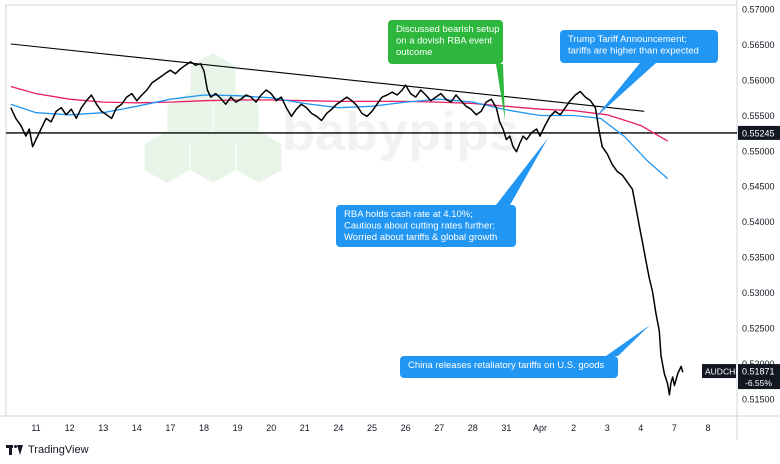 The width and height of the screenshot is (780, 464). Describe the element at coordinates (640, 428) in the screenshot. I see `x-tick-label: 4` at that location.